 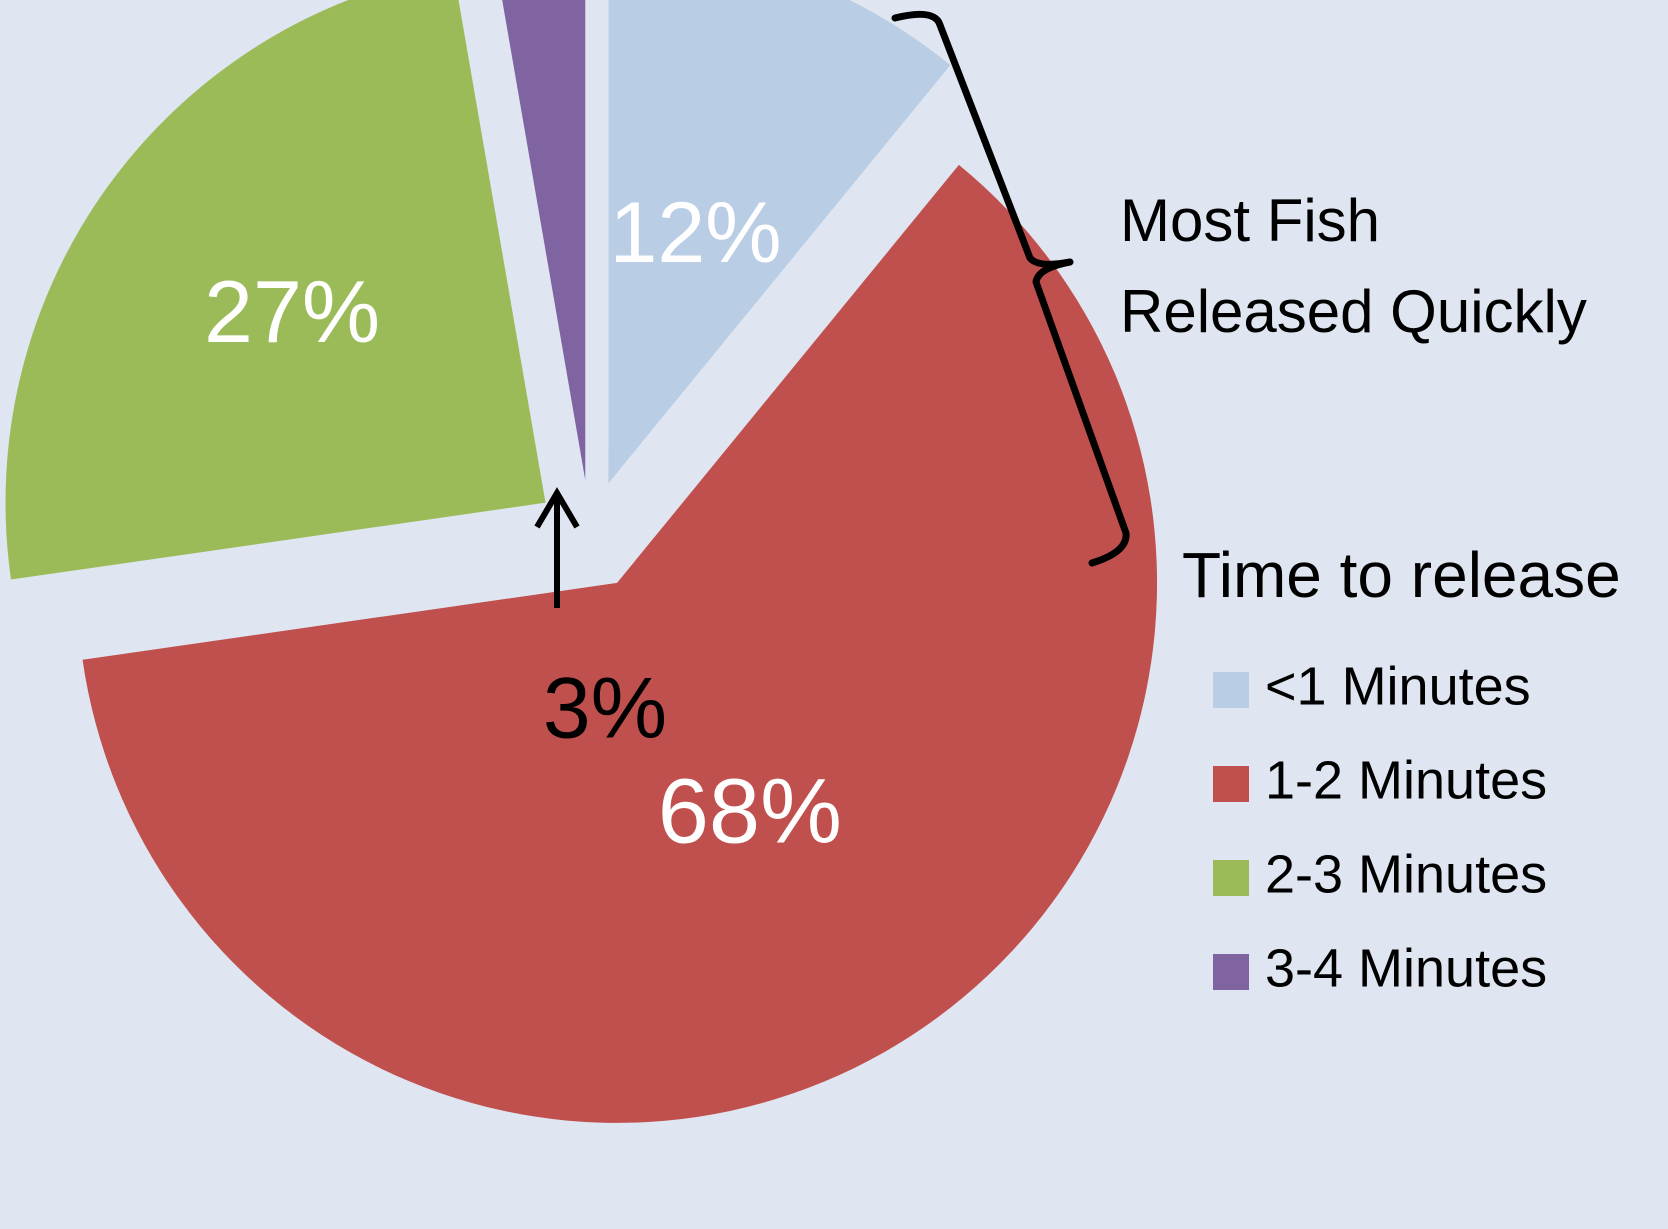 I want to click on slice-data-label: 27%, so click(x=292, y=311).